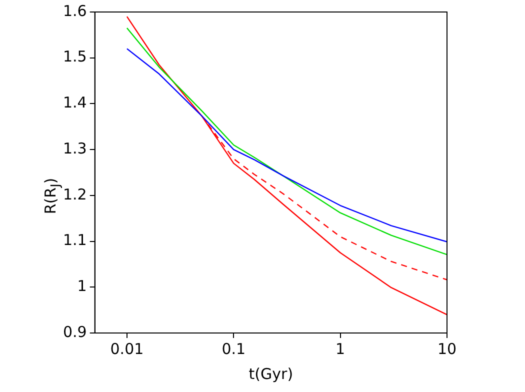  I want to click on y-tick-label: 0.9, so click(74, 331).